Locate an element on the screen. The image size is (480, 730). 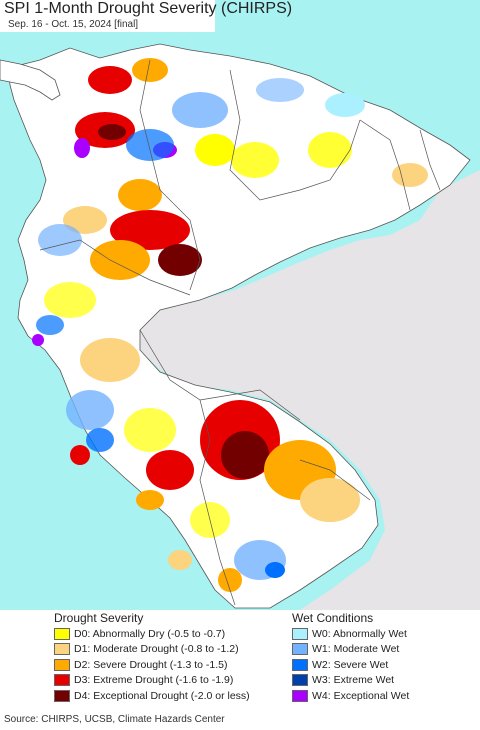
swatch-d1 is located at coordinates (62, 649).